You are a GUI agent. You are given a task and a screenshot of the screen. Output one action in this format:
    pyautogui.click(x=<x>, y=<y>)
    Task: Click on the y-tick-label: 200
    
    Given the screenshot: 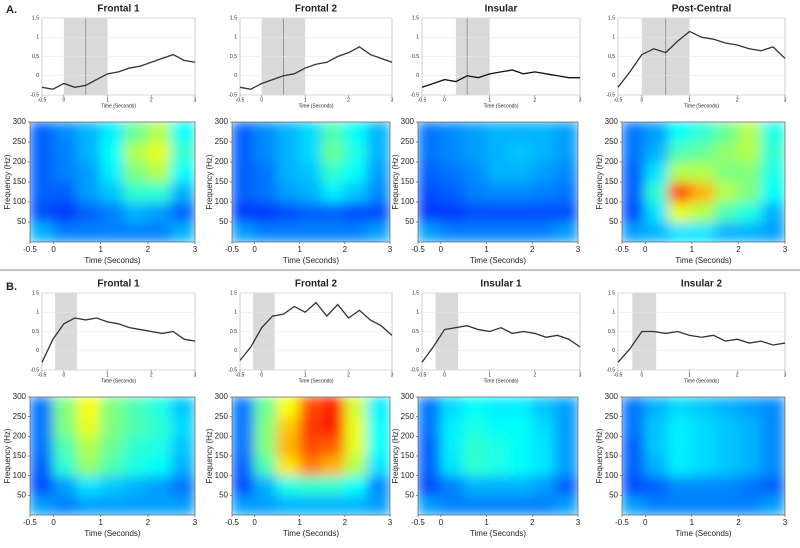 What is the action you would take?
    pyautogui.click(x=612, y=161)
    